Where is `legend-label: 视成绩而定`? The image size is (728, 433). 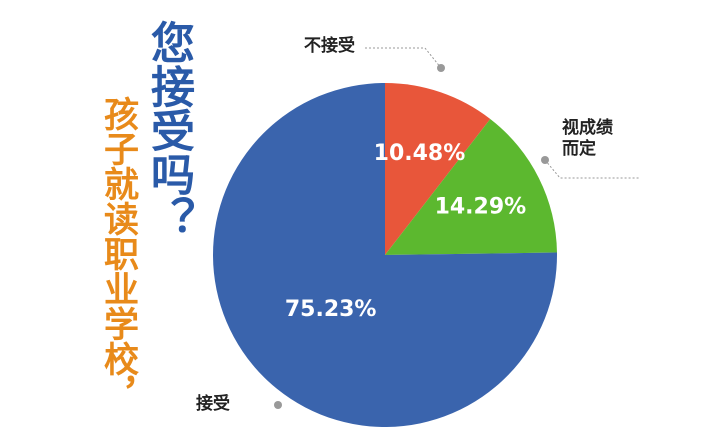
legend-label: 视成绩而定 is located at coordinates (587, 139).